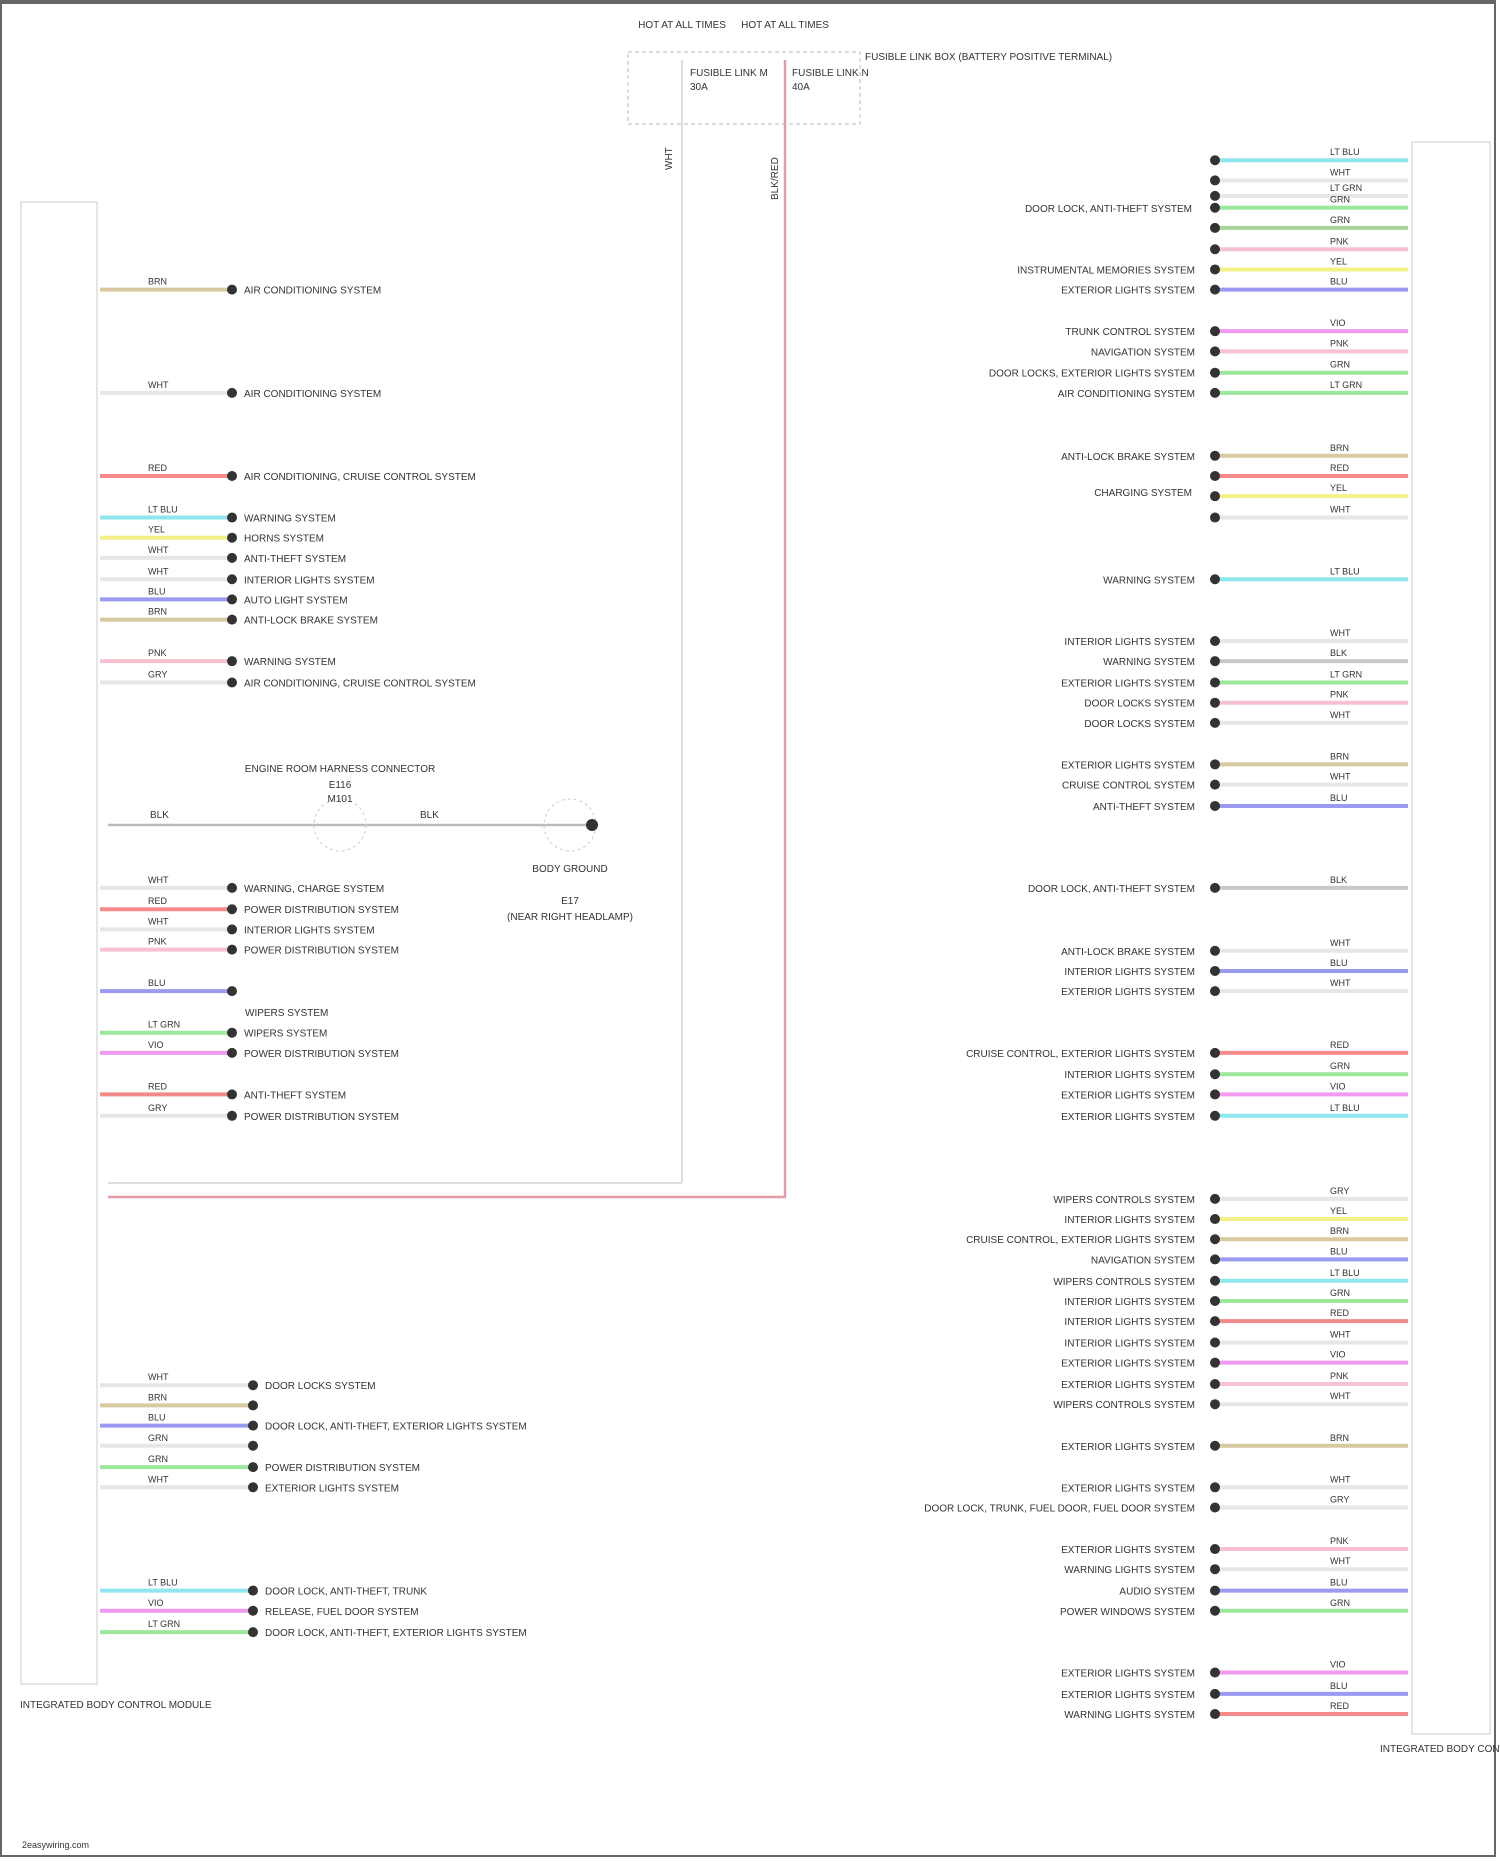 The width and height of the screenshot is (1500, 1861). I want to click on right-wire: RED, so click(1309, 472).